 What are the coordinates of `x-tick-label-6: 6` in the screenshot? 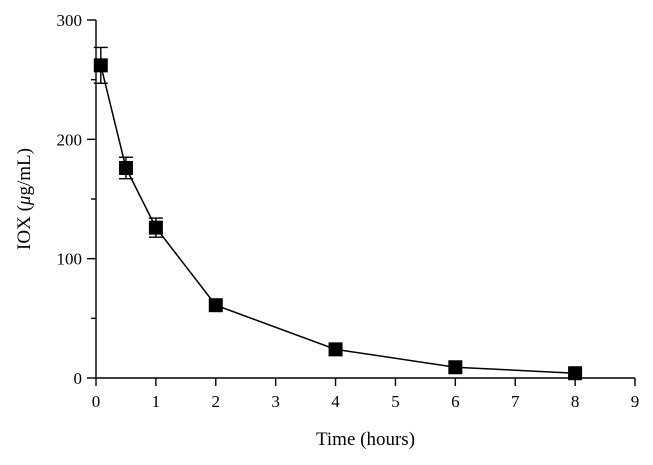 It's located at (455, 401).